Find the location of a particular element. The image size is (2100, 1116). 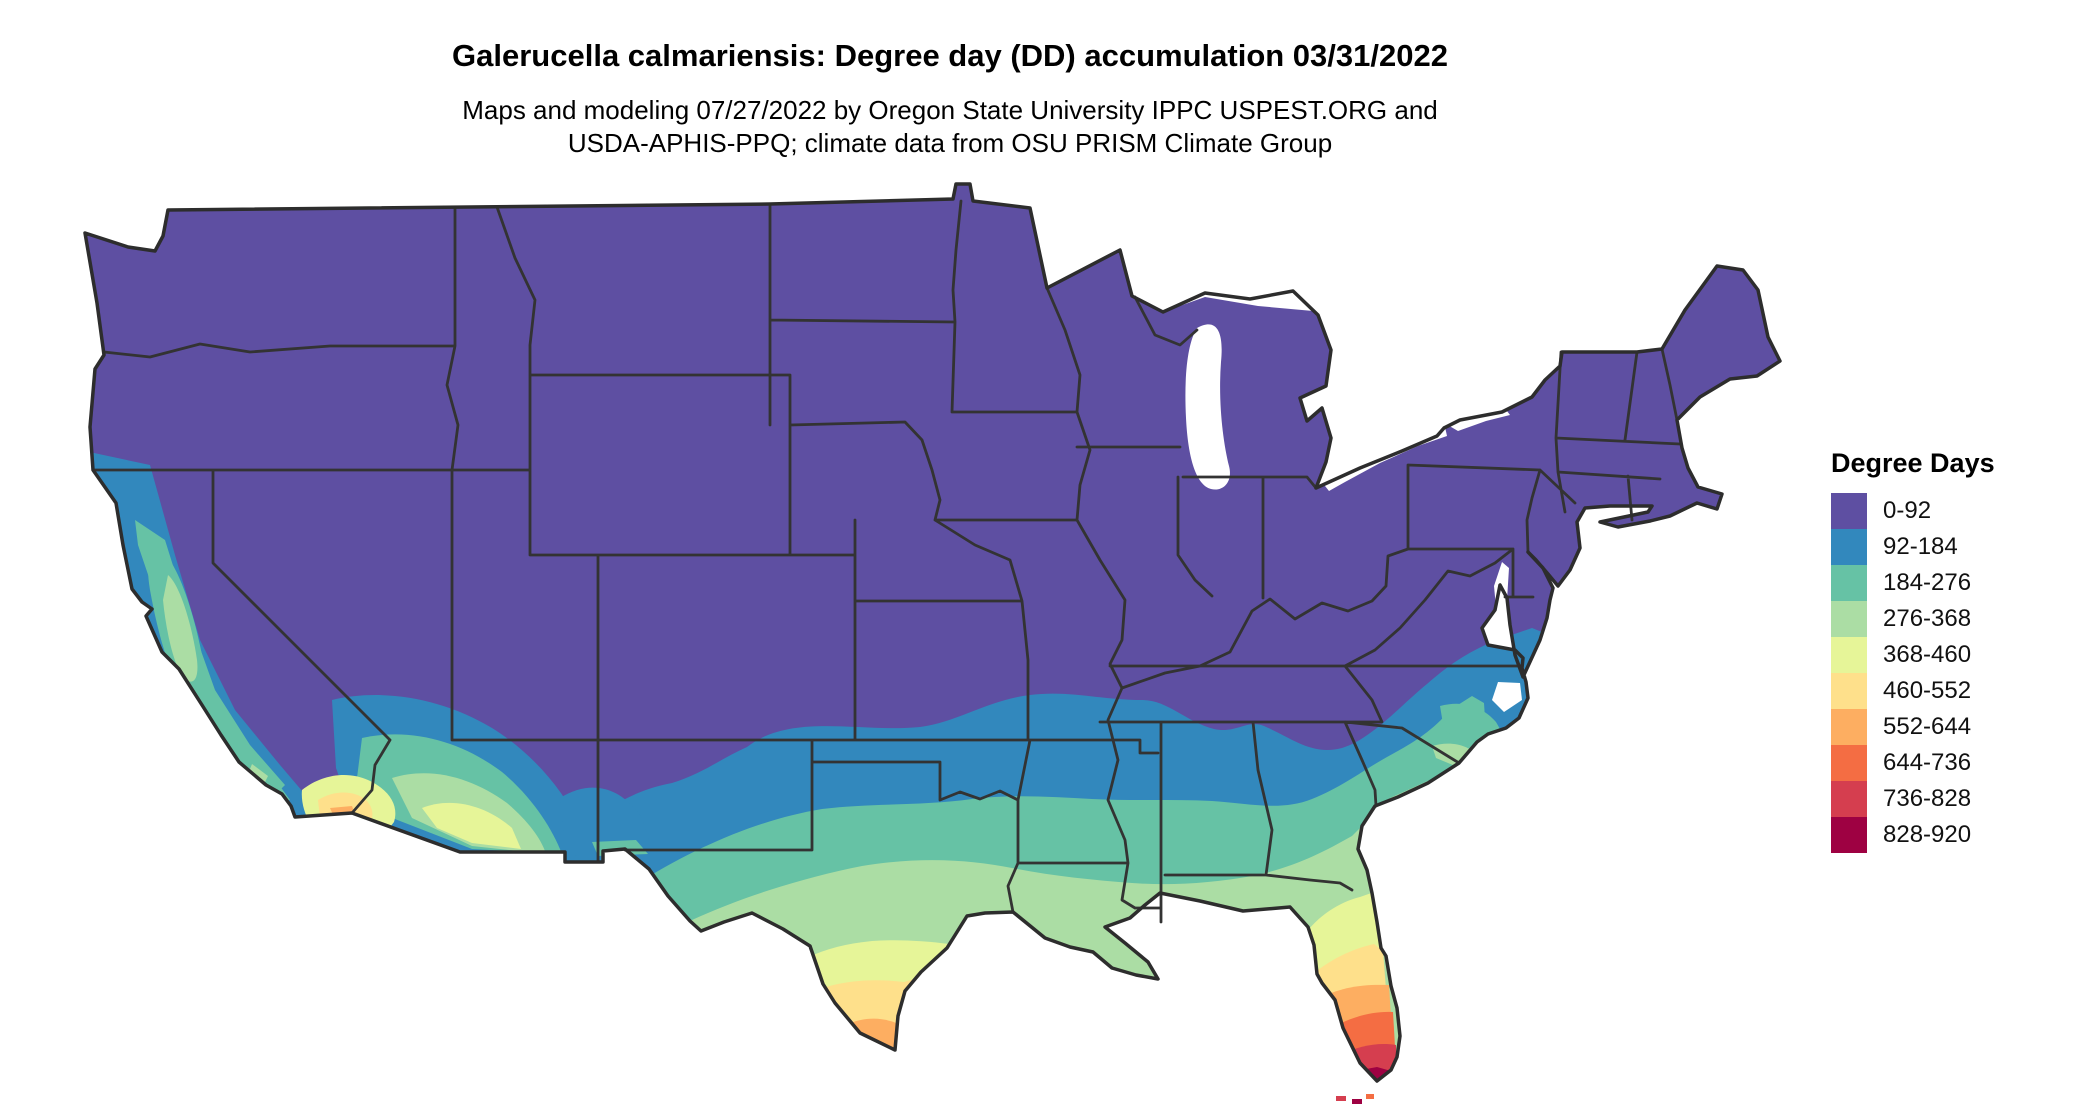

patch-central-valley-green is located at coordinates (180, 628).